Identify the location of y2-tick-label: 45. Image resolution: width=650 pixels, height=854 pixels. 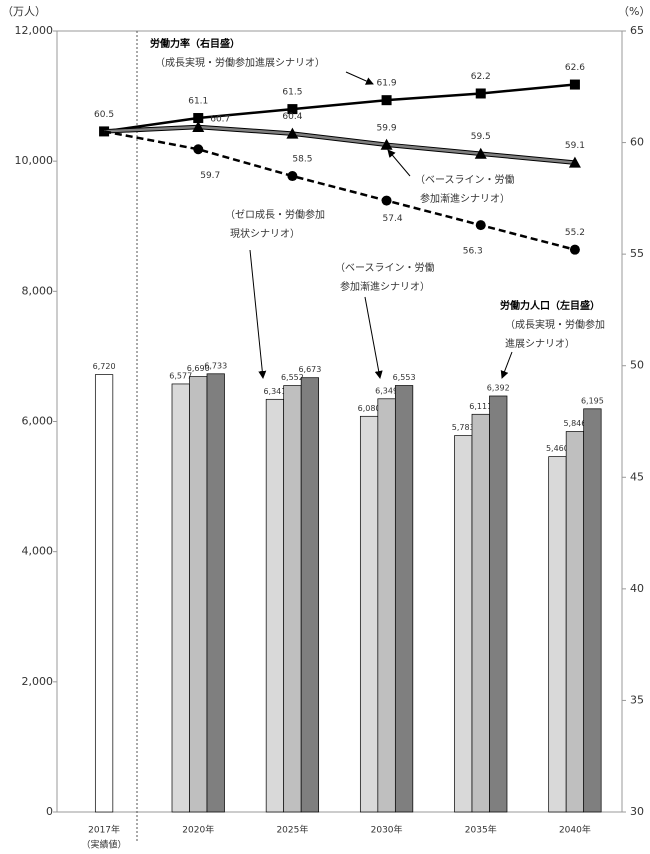
(637, 476).